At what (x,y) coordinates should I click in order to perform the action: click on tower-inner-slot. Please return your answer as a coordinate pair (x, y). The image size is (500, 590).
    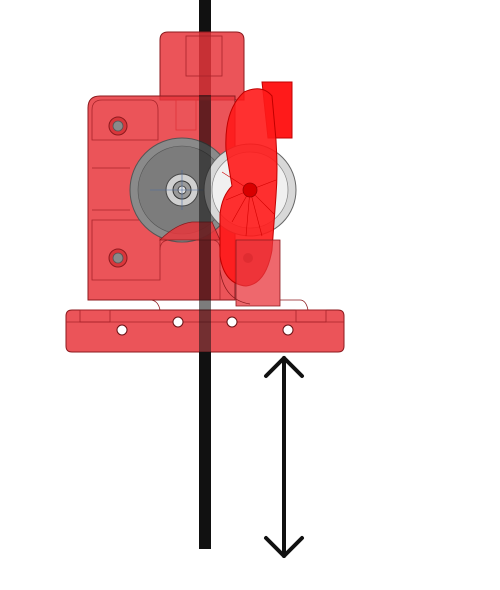
    Looking at the image, I should click on (204, 56).